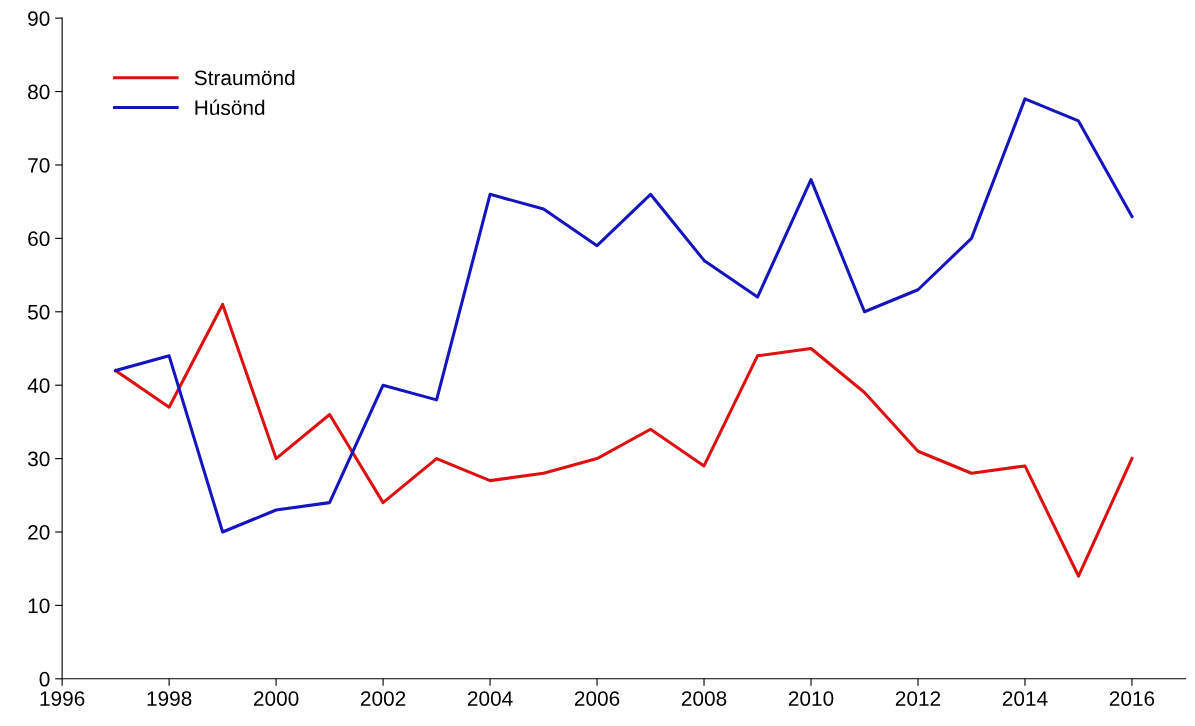  I want to click on y-tick-label: 70, so click(39, 165).